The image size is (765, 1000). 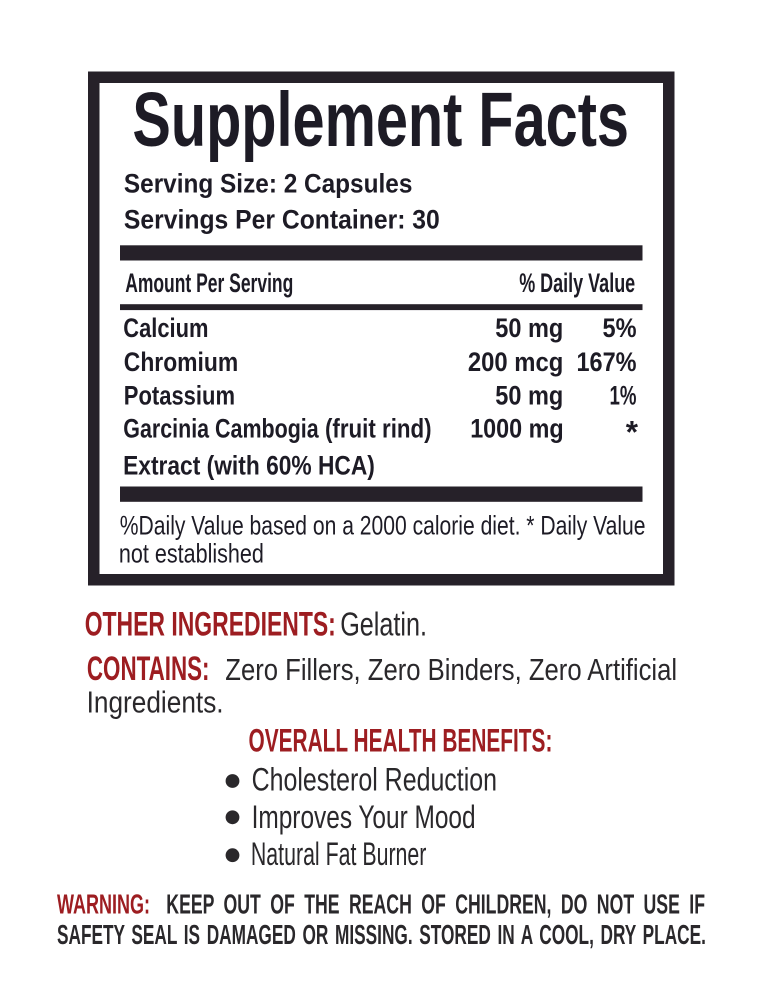 What do you see at coordinates (401, 740) in the screenshot?
I see `svg-text: OVERALL HEALTH BENEFITS:` at bounding box center [401, 740].